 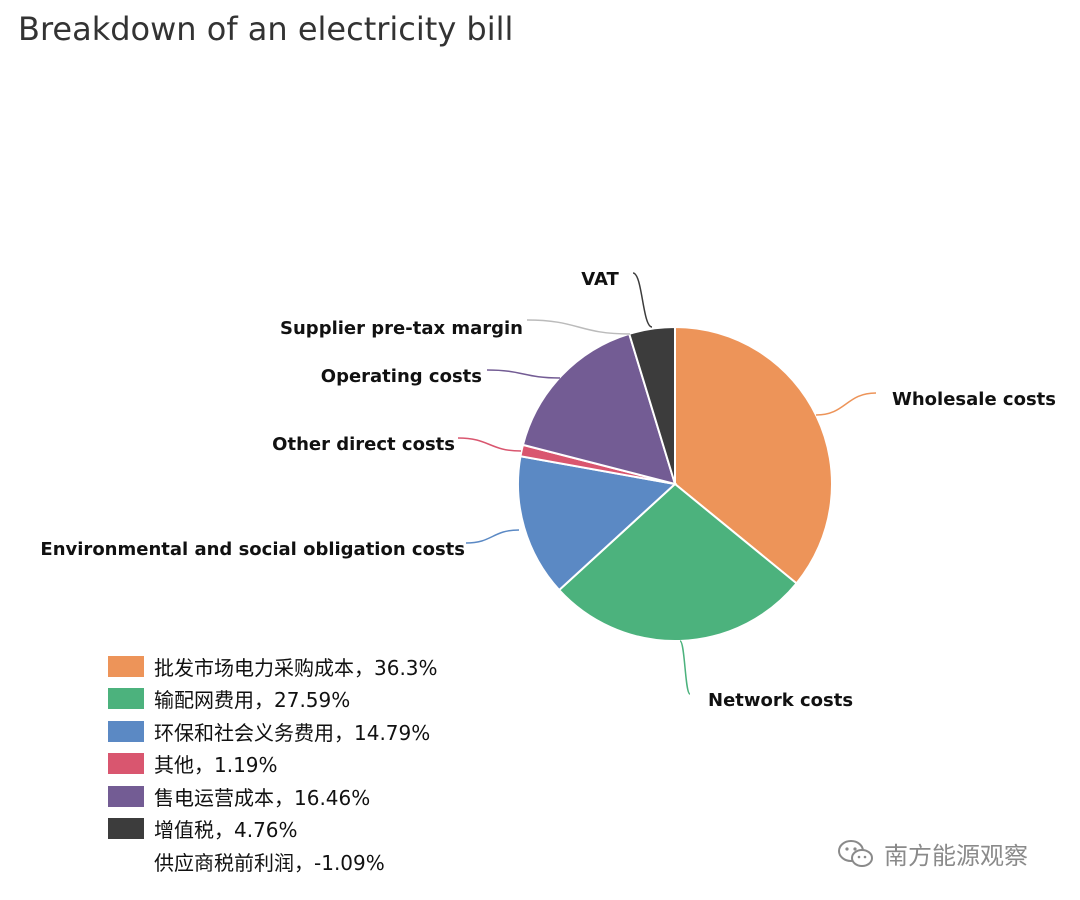 I want to click on slice-label: Other direct costs, so click(x=363, y=444).